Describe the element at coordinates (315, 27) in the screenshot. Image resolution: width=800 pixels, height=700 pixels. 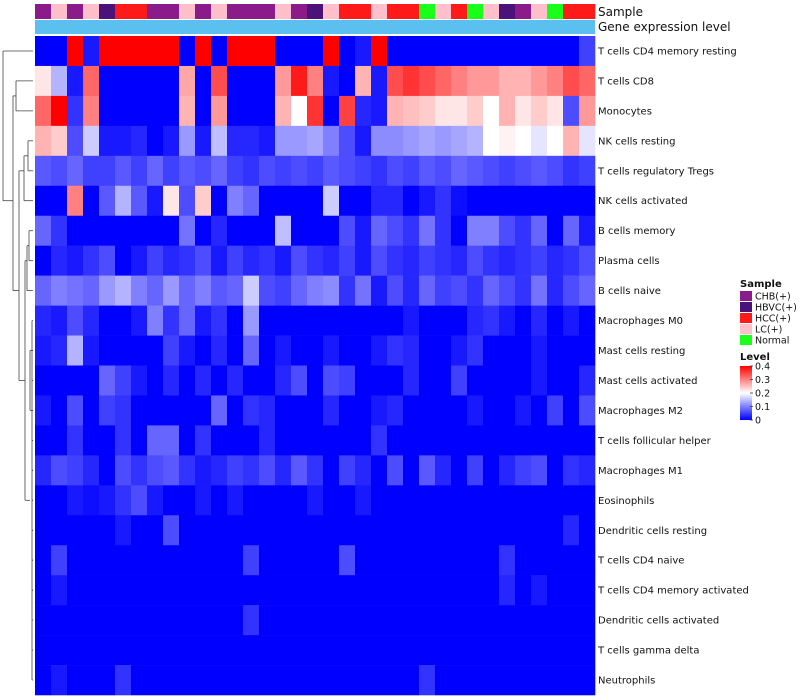
I see `gene-expression-annotation-bar` at that location.